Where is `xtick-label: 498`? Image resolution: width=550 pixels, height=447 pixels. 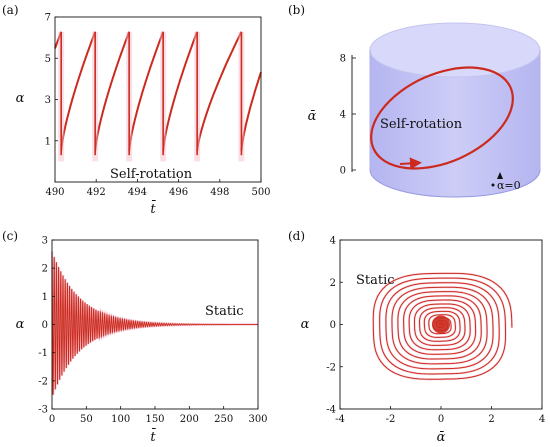
xtick-label: 498 is located at coordinates (219, 192).